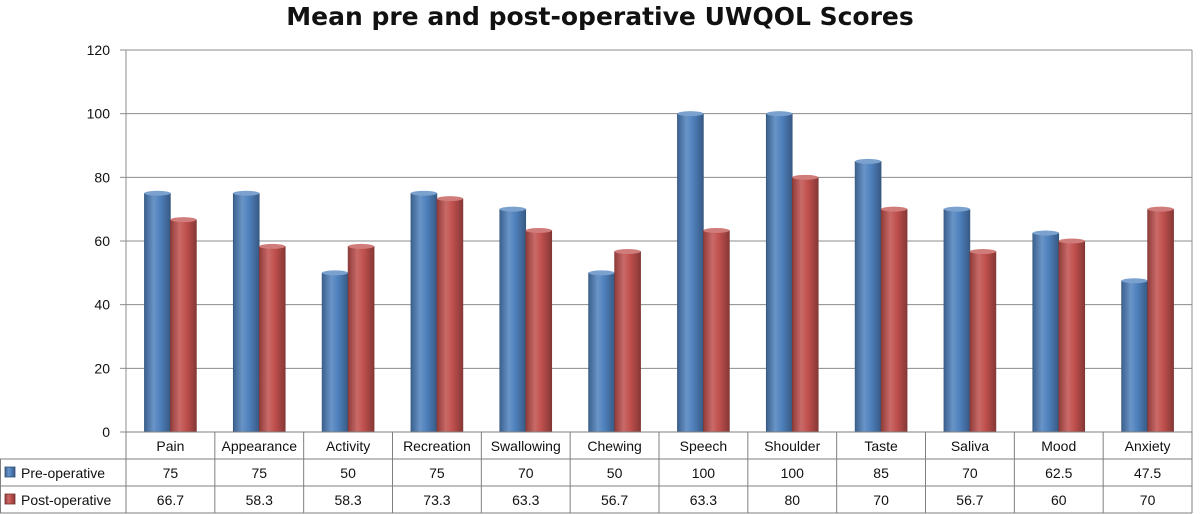 The width and height of the screenshot is (1200, 514). What do you see at coordinates (716, 331) in the screenshot?
I see `bar-post-speech` at bounding box center [716, 331].